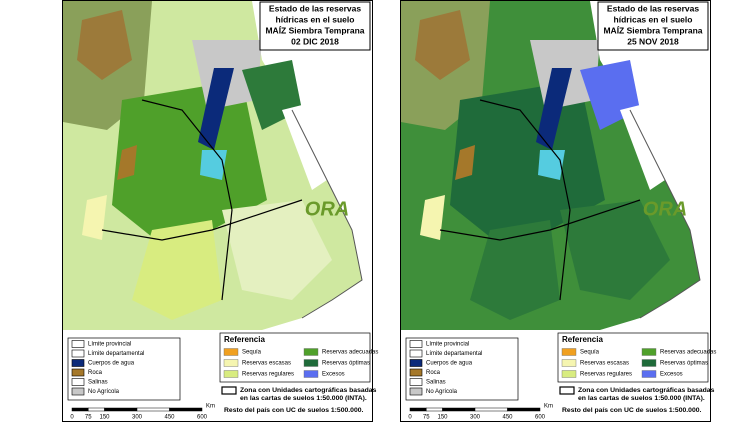 The height and width of the screenshot is (427, 750). Describe the element at coordinates (333, 375) in the screenshot. I see `legend-label: Excesos` at that location.